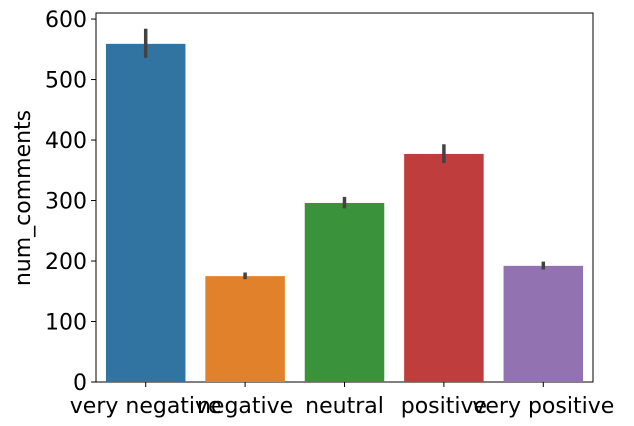  What do you see at coordinates (444, 406) in the screenshot?
I see `x-tick-label: positive` at bounding box center [444, 406].